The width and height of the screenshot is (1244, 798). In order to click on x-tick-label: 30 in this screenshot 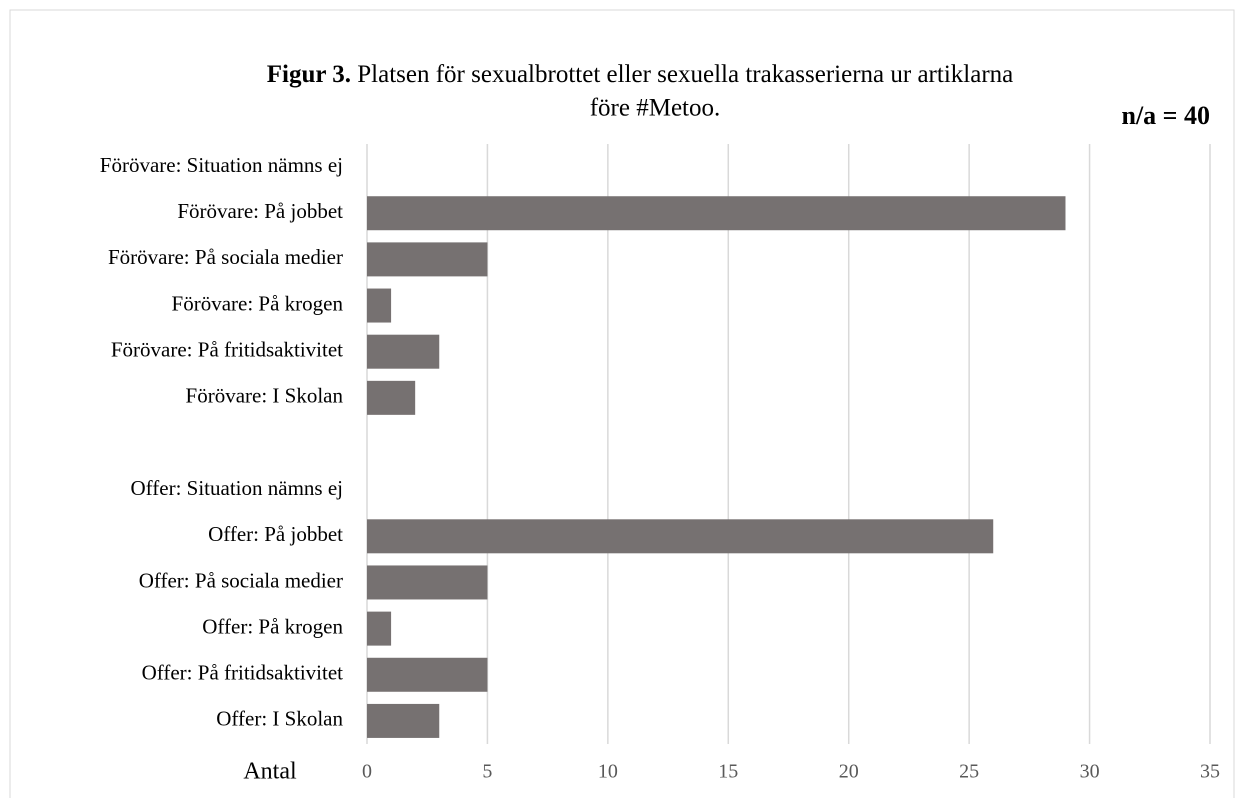, I will do `click(1090, 772)`.